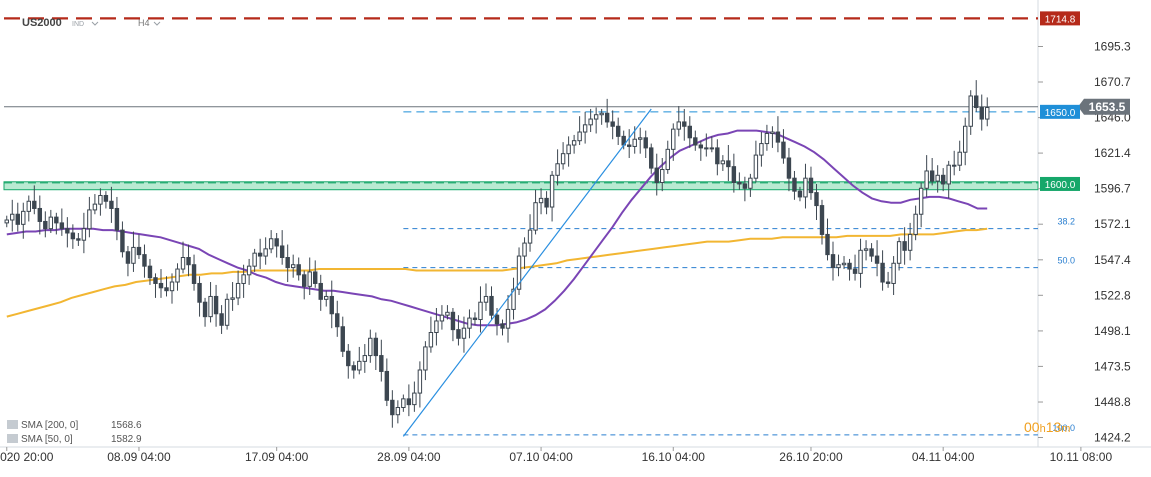 This screenshot has width=1151, height=477. Describe the element at coordinates (1112, 260) in the screenshot. I see `y-tick-label: 1547.4` at that location.